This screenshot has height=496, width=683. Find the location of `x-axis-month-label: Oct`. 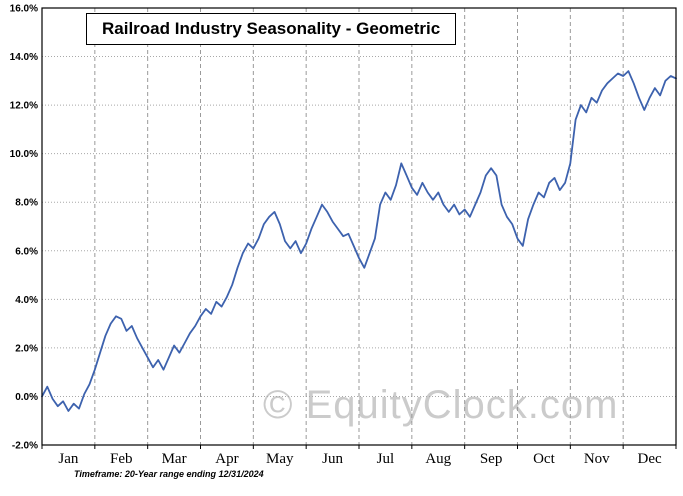

x-axis-month-label: Oct is located at coordinates (544, 459).